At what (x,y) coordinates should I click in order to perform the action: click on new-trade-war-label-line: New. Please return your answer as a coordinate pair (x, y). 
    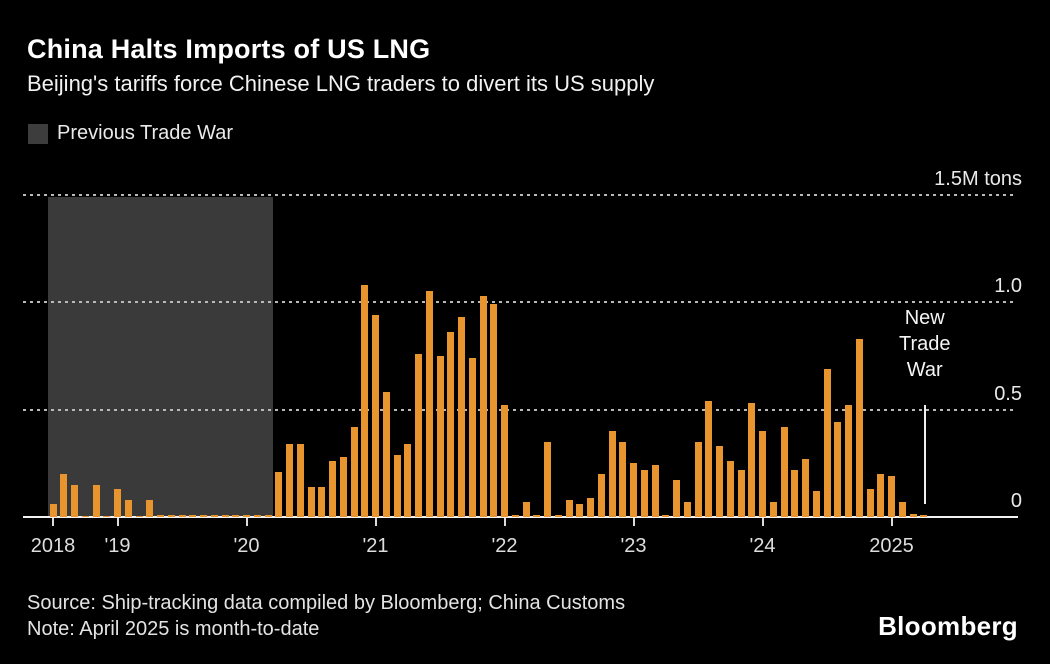
    Looking at the image, I should click on (924, 318).